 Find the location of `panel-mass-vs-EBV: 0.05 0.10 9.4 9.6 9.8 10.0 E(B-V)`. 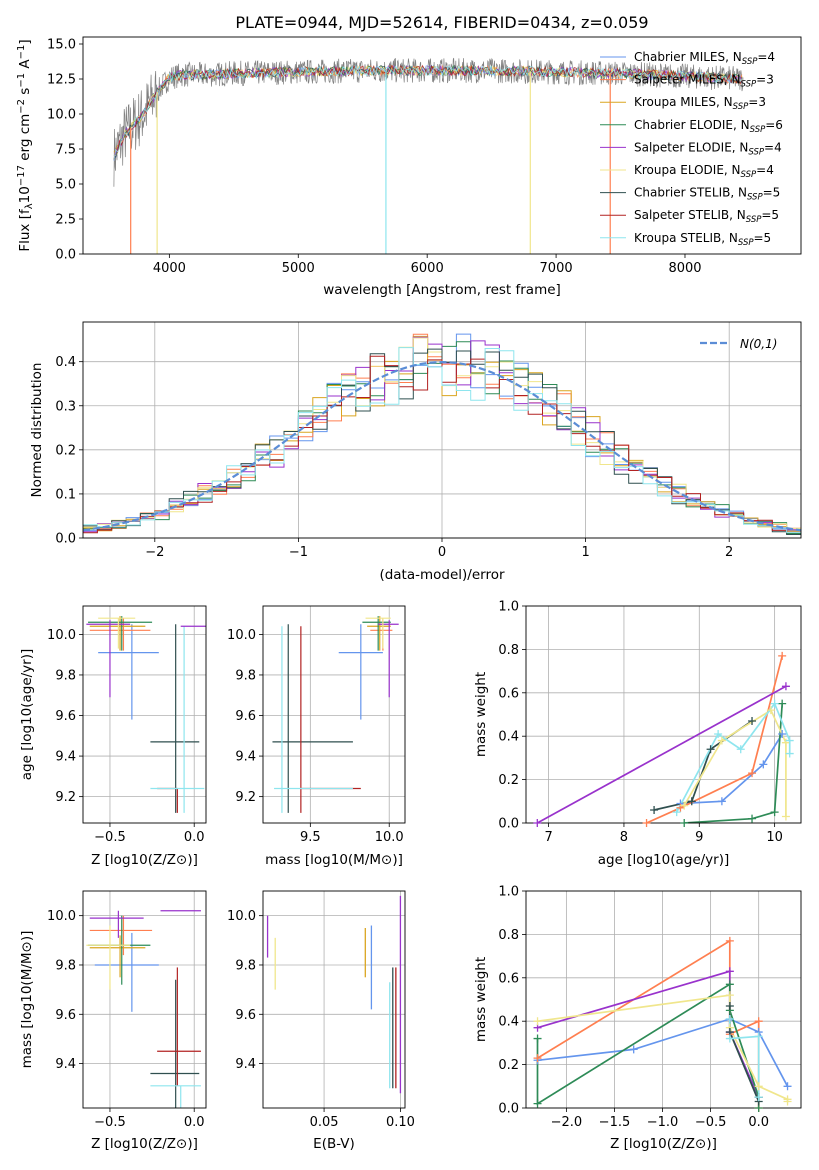

panel-mass-vs-EBV: 0.05 0.10 9.4 9.6 9.8 10.0 E(B-V) is located at coordinates (321, 1021).